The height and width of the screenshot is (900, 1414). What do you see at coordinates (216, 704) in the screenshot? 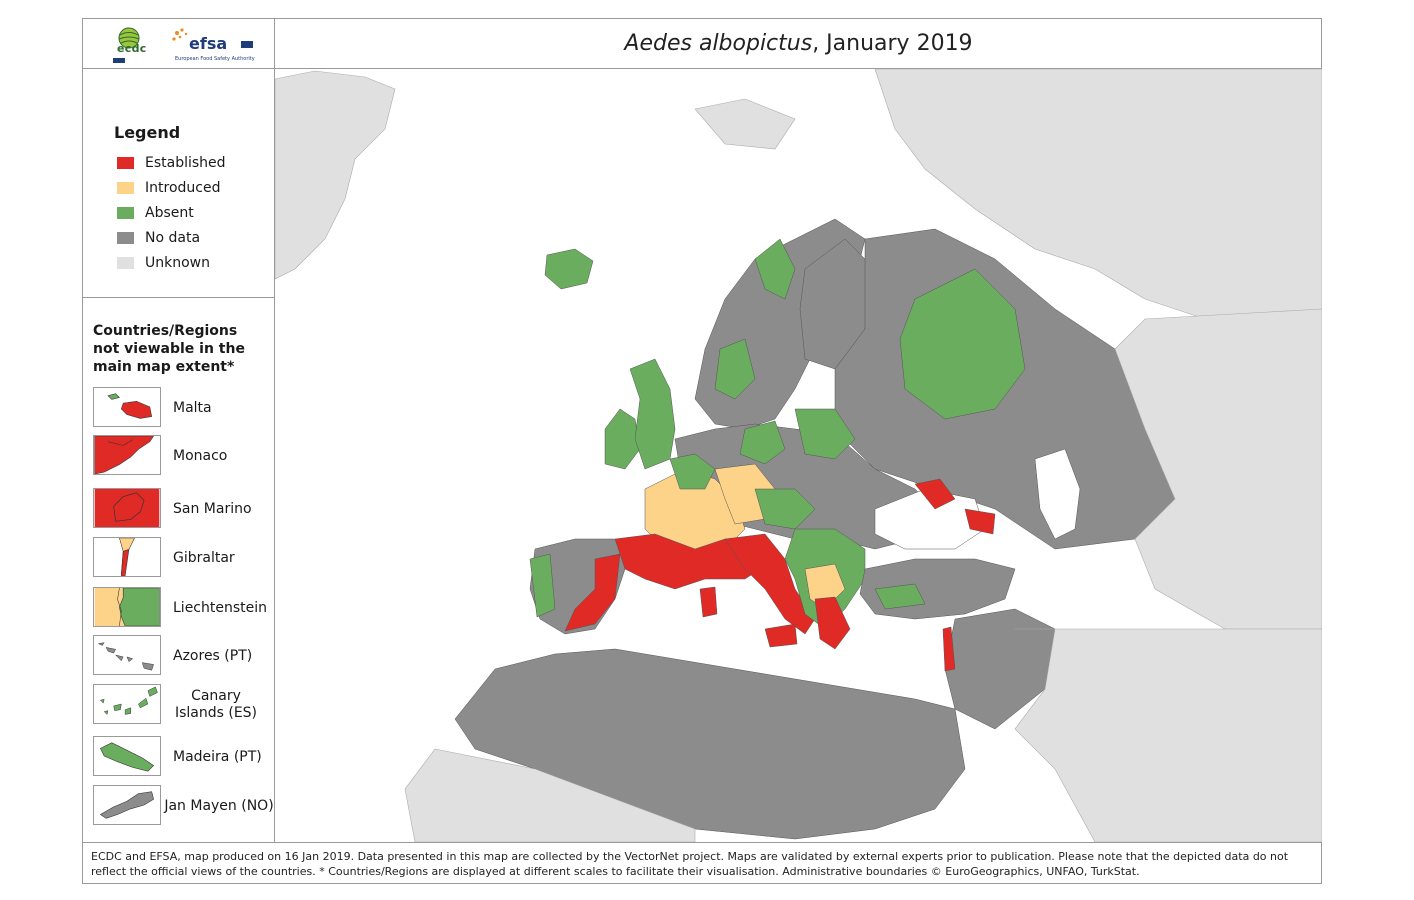
I see `inset-label-canary-islands: Canary Islands (ES)` at bounding box center [216, 704].